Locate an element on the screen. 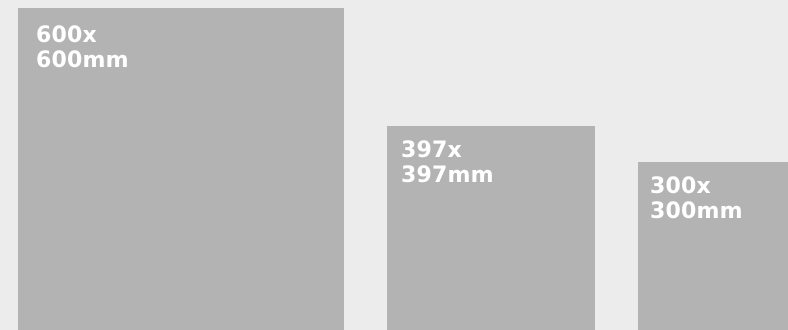 This screenshot has height=330, width=788. tile-397mm-label-line2: 397mm is located at coordinates (447, 175).